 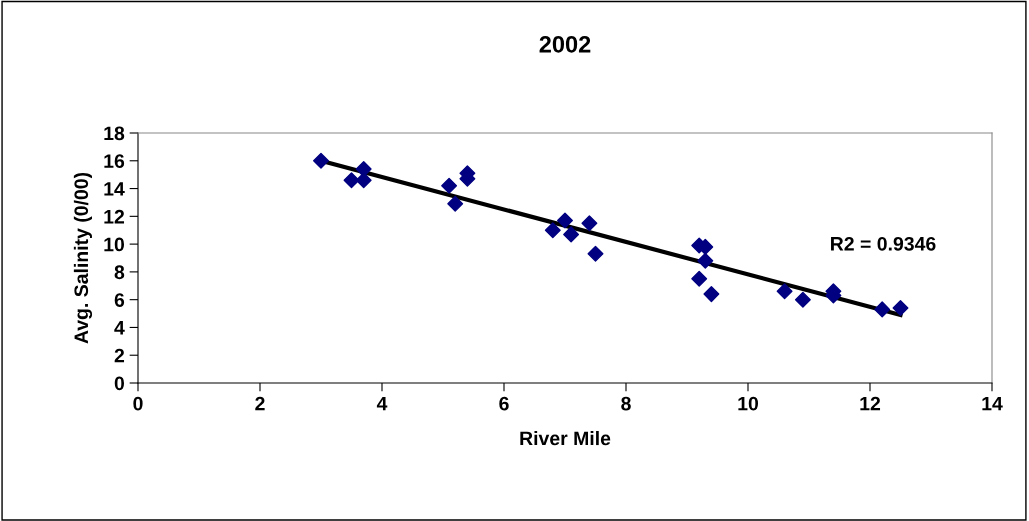 What do you see at coordinates (382, 403) in the screenshot?
I see `x-tick-label: 4` at bounding box center [382, 403].